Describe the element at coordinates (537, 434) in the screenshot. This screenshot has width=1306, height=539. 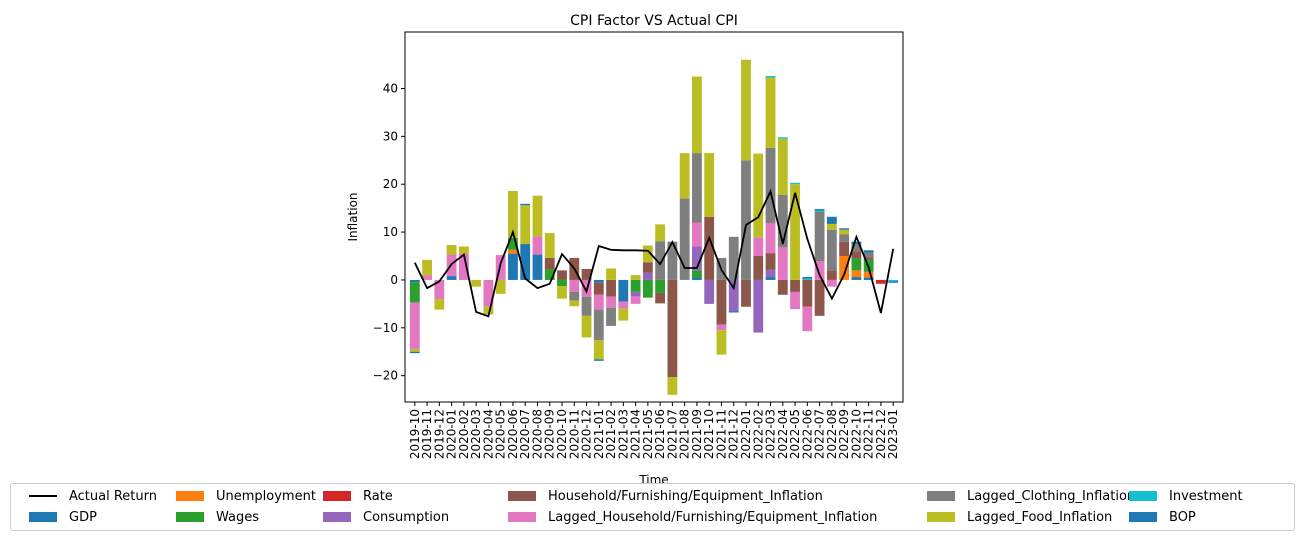
I see `x-tick-label: 2020-08` at that location.